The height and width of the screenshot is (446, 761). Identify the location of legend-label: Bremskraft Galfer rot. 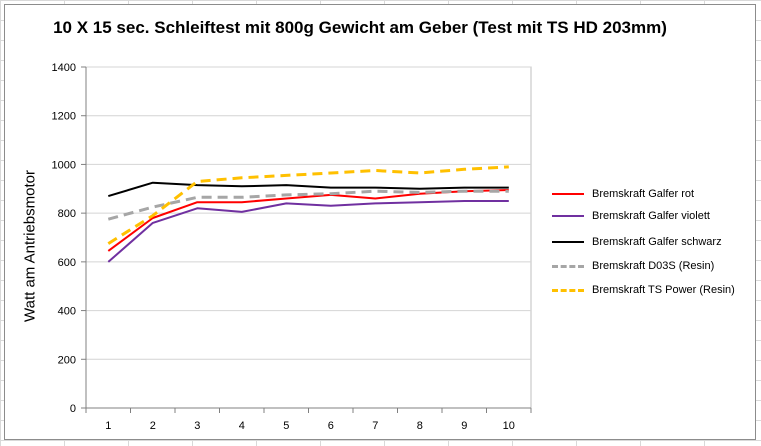
(643, 194).